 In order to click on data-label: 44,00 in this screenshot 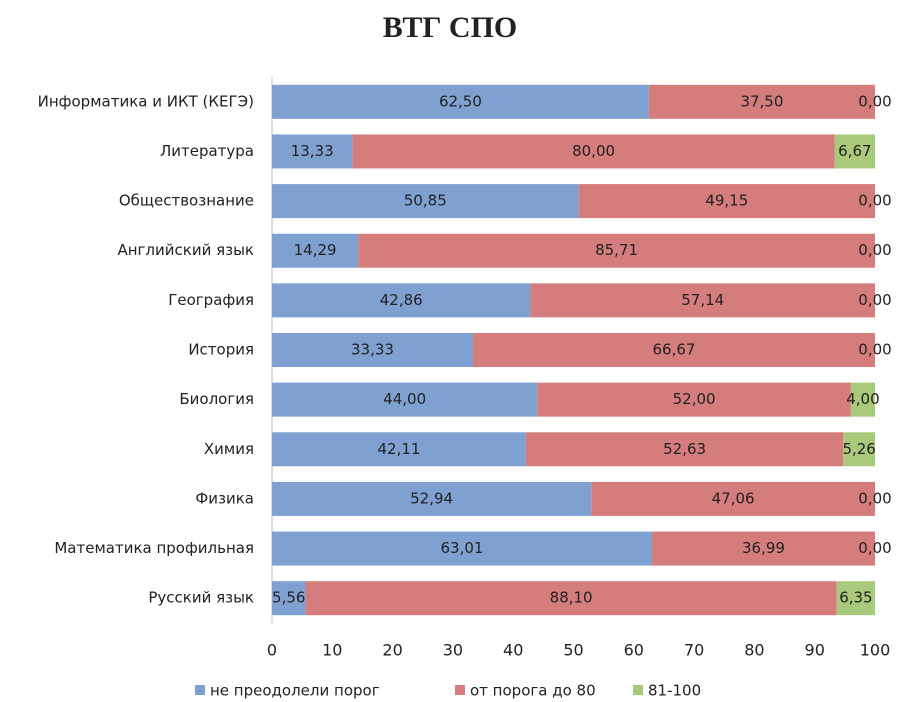, I will do `click(404, 399)`.